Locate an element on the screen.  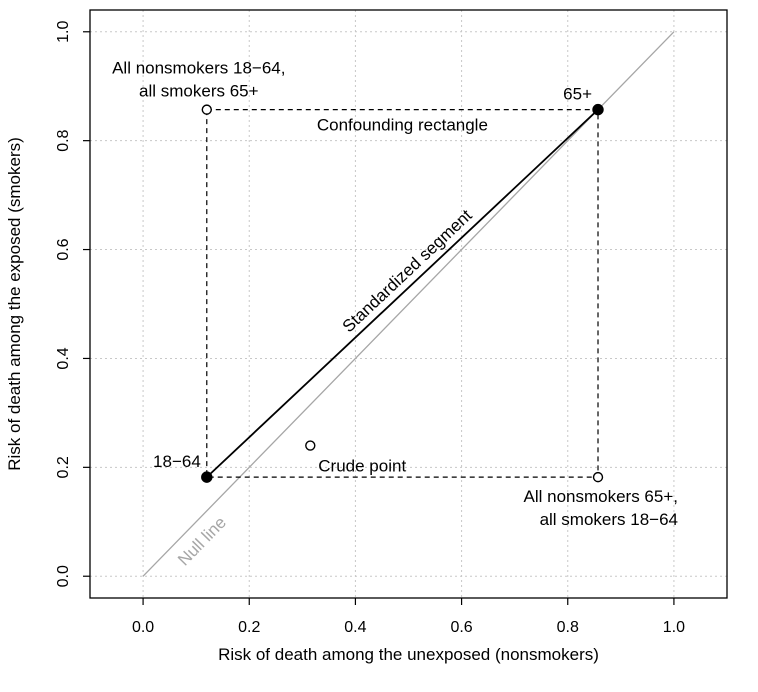
y-tick-label-5: 1.0 is located at coordinates (63, 32).